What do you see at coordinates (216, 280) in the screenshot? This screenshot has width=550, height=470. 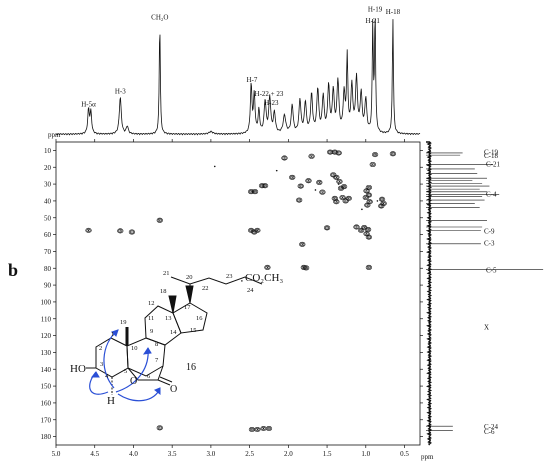 I see `side-chain-bonds` at bounding box center [216, 280].